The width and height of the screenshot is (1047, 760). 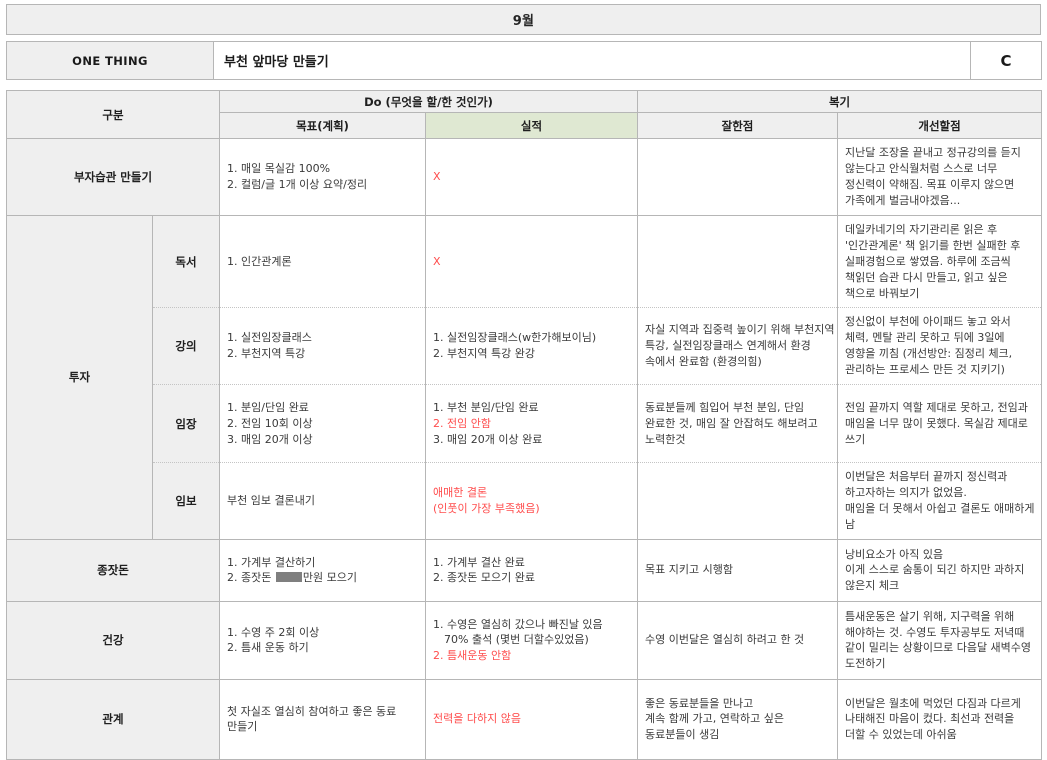 What do you see at coordinates (738, 125) in the screenshot?
I see `column-header-good: 잘한점` at bounding box center [738, 125].